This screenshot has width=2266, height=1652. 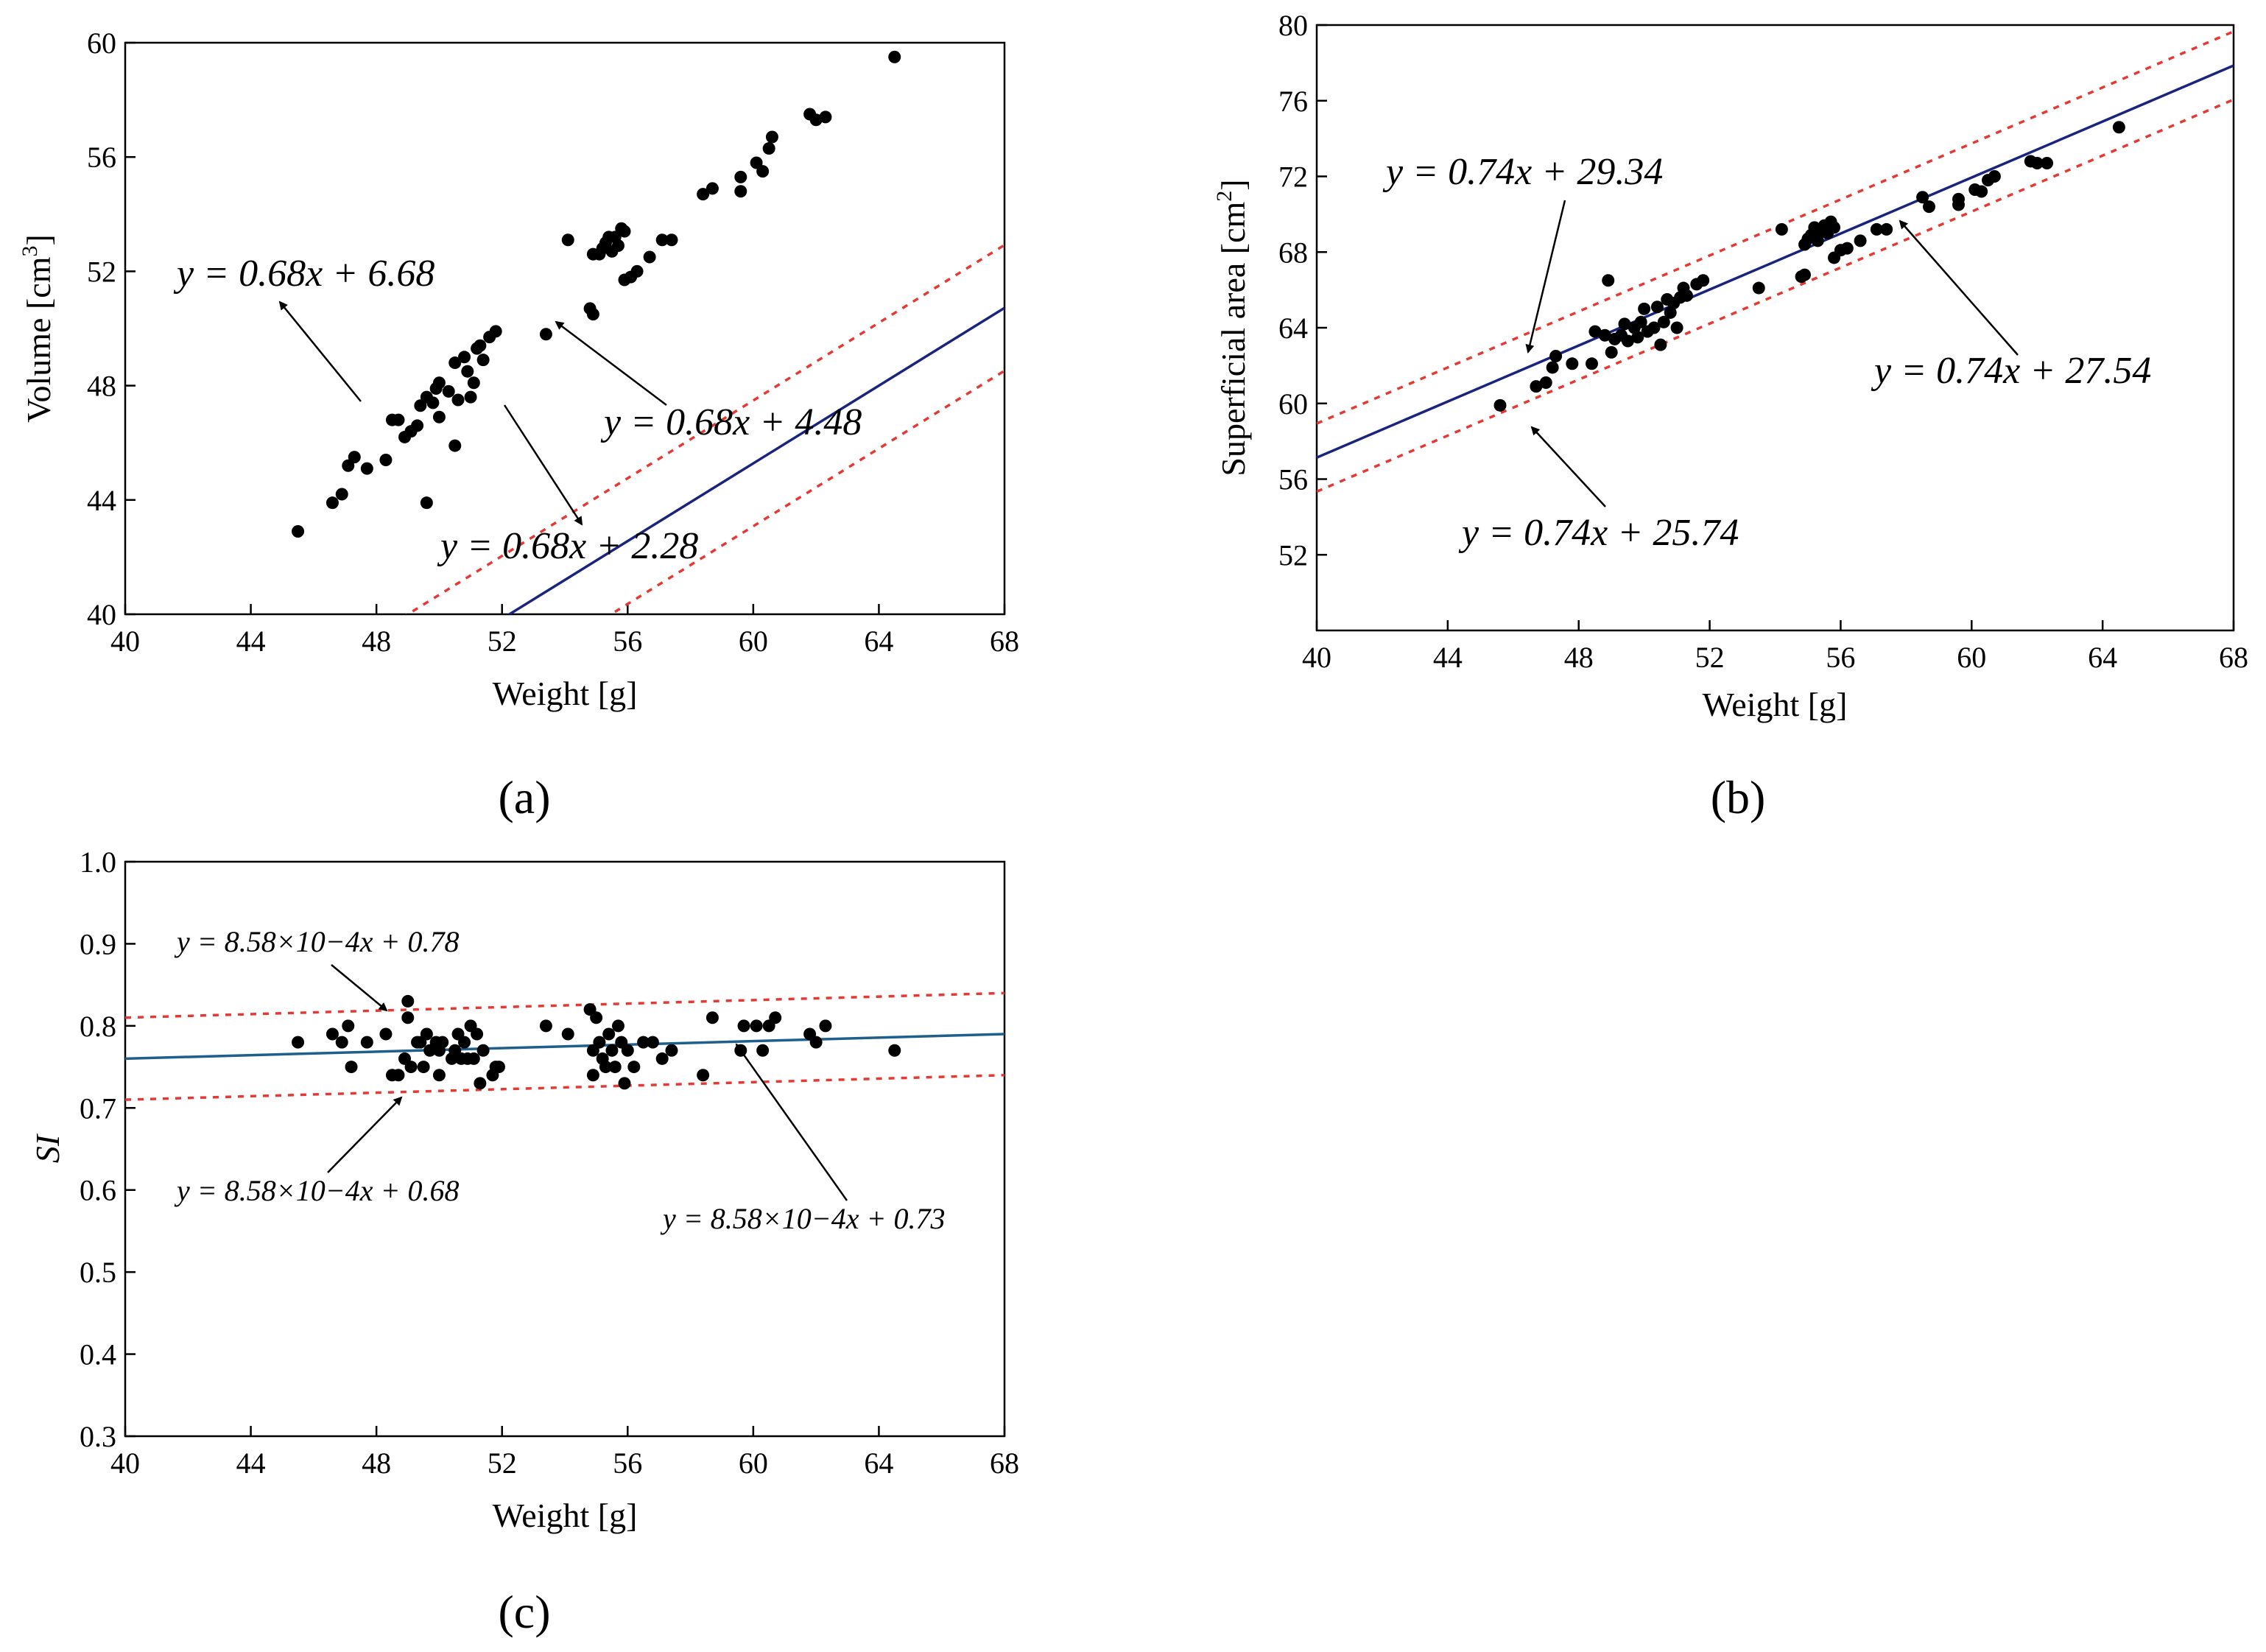 I want to click on y-tick-label: 76, so click(x=1293, y=101).